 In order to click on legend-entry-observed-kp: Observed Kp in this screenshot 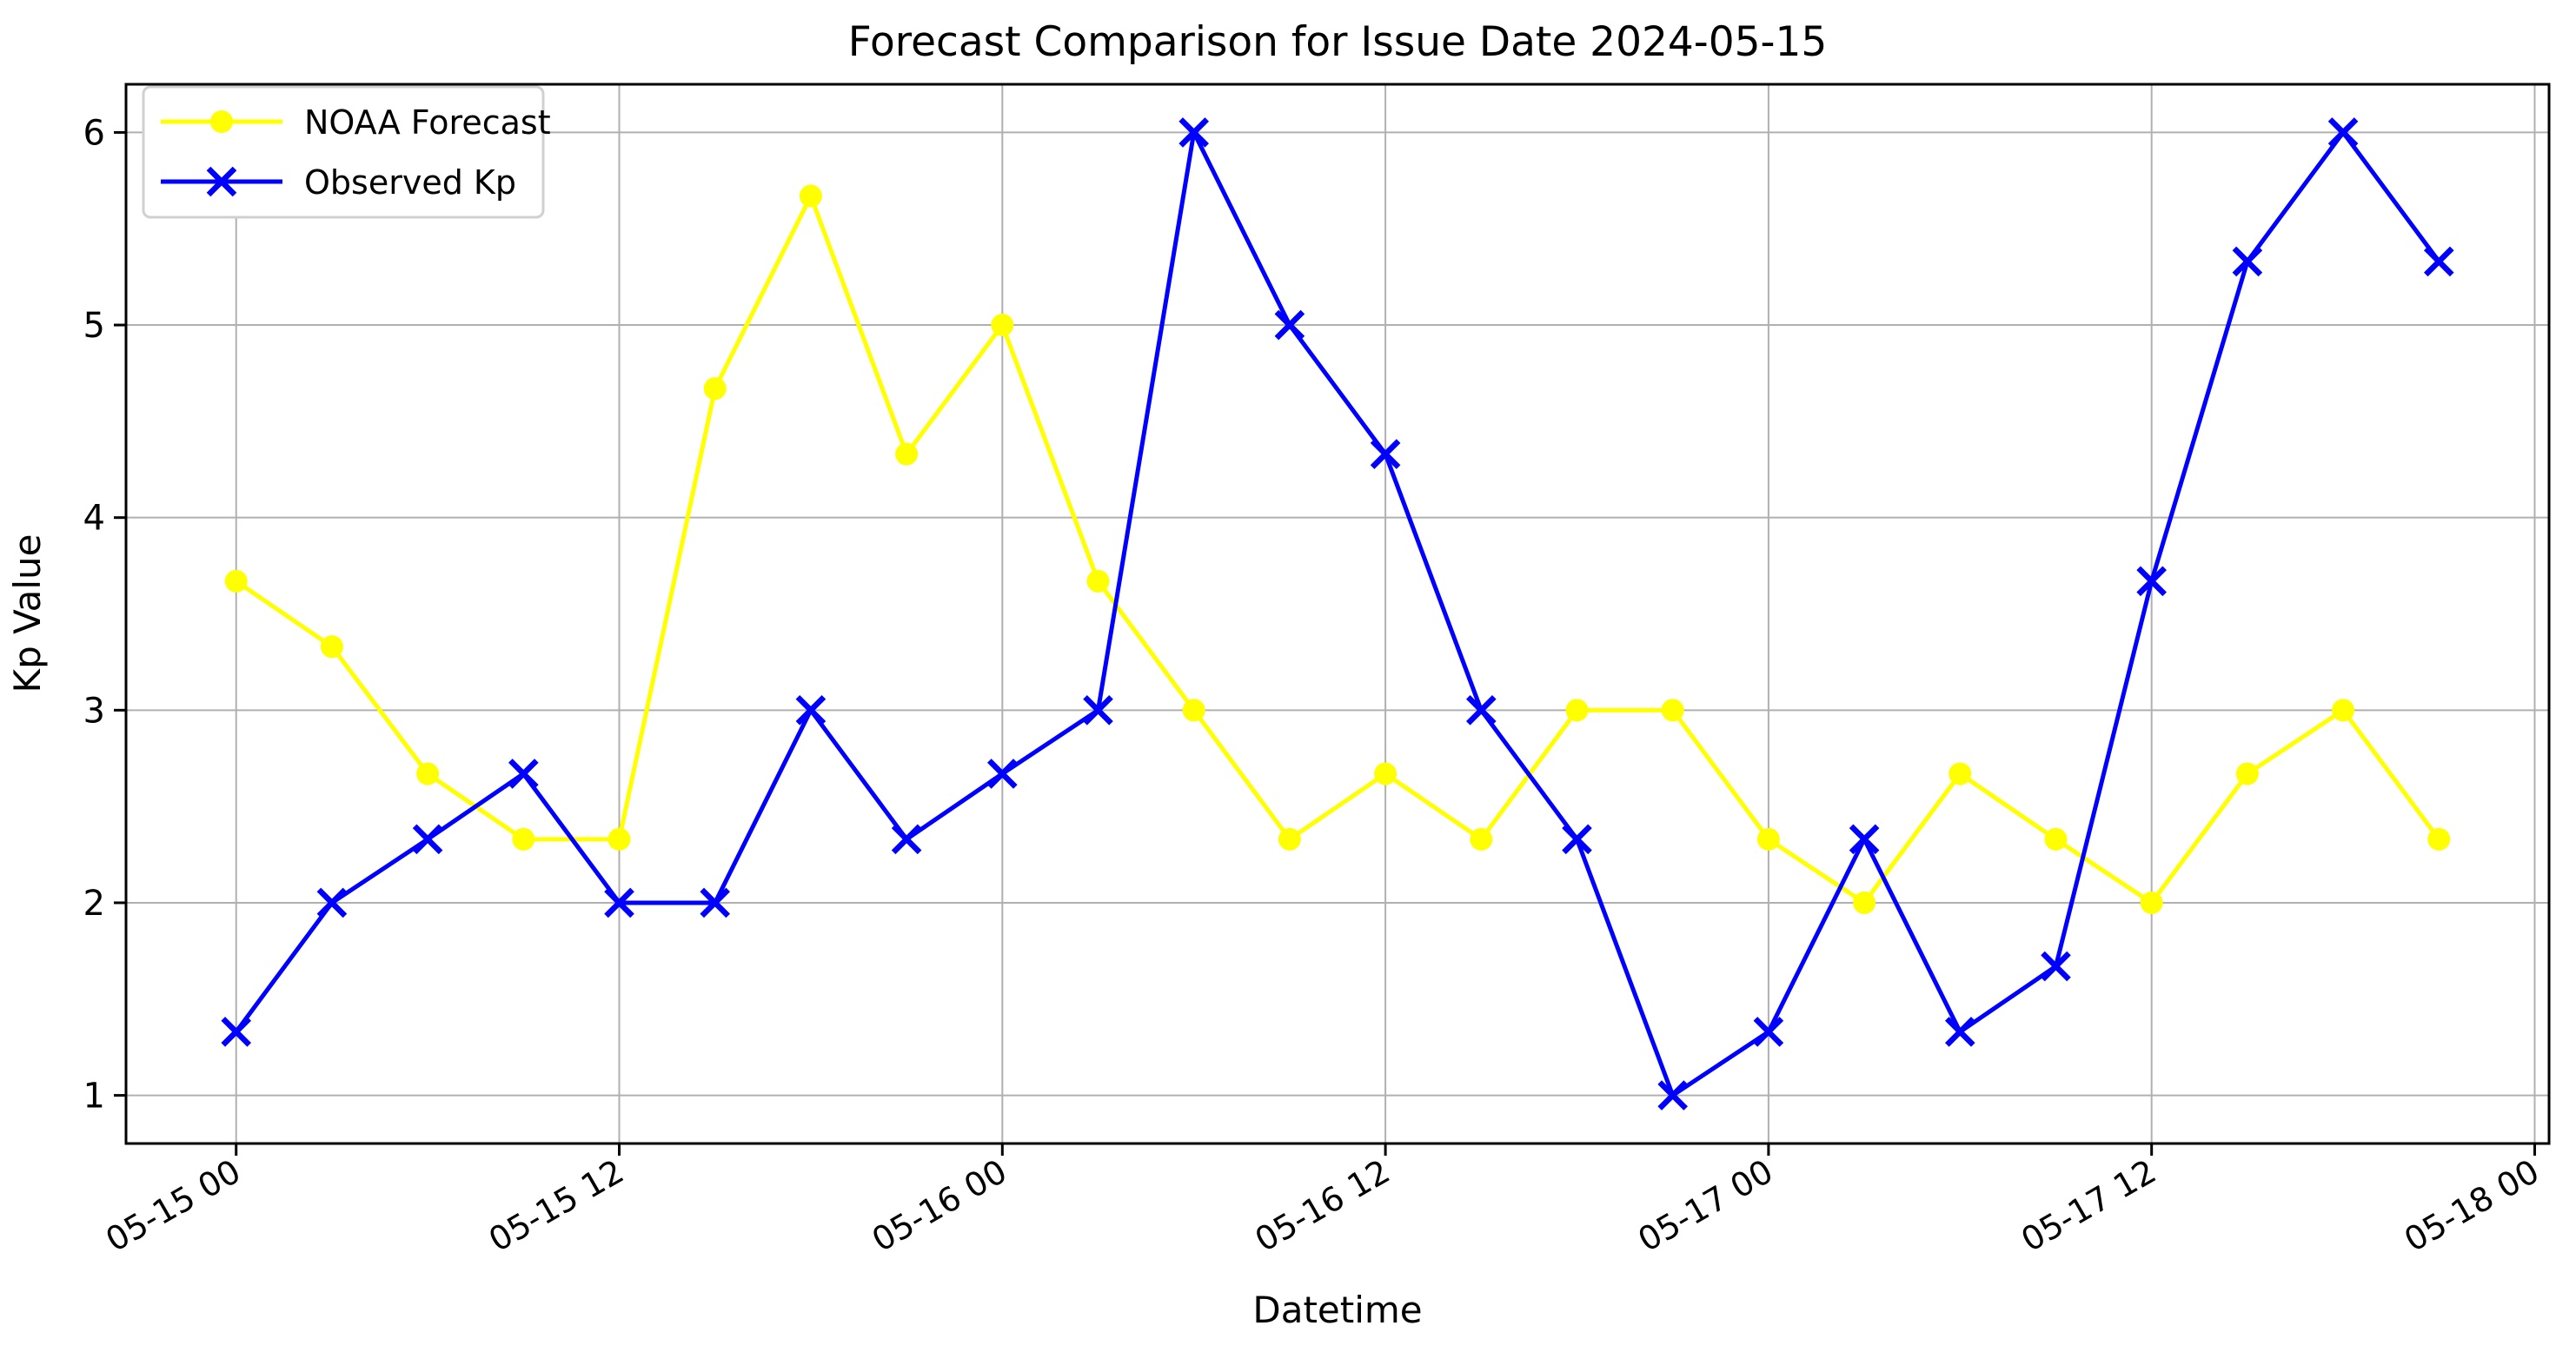, I will do `click(410, 182)`.